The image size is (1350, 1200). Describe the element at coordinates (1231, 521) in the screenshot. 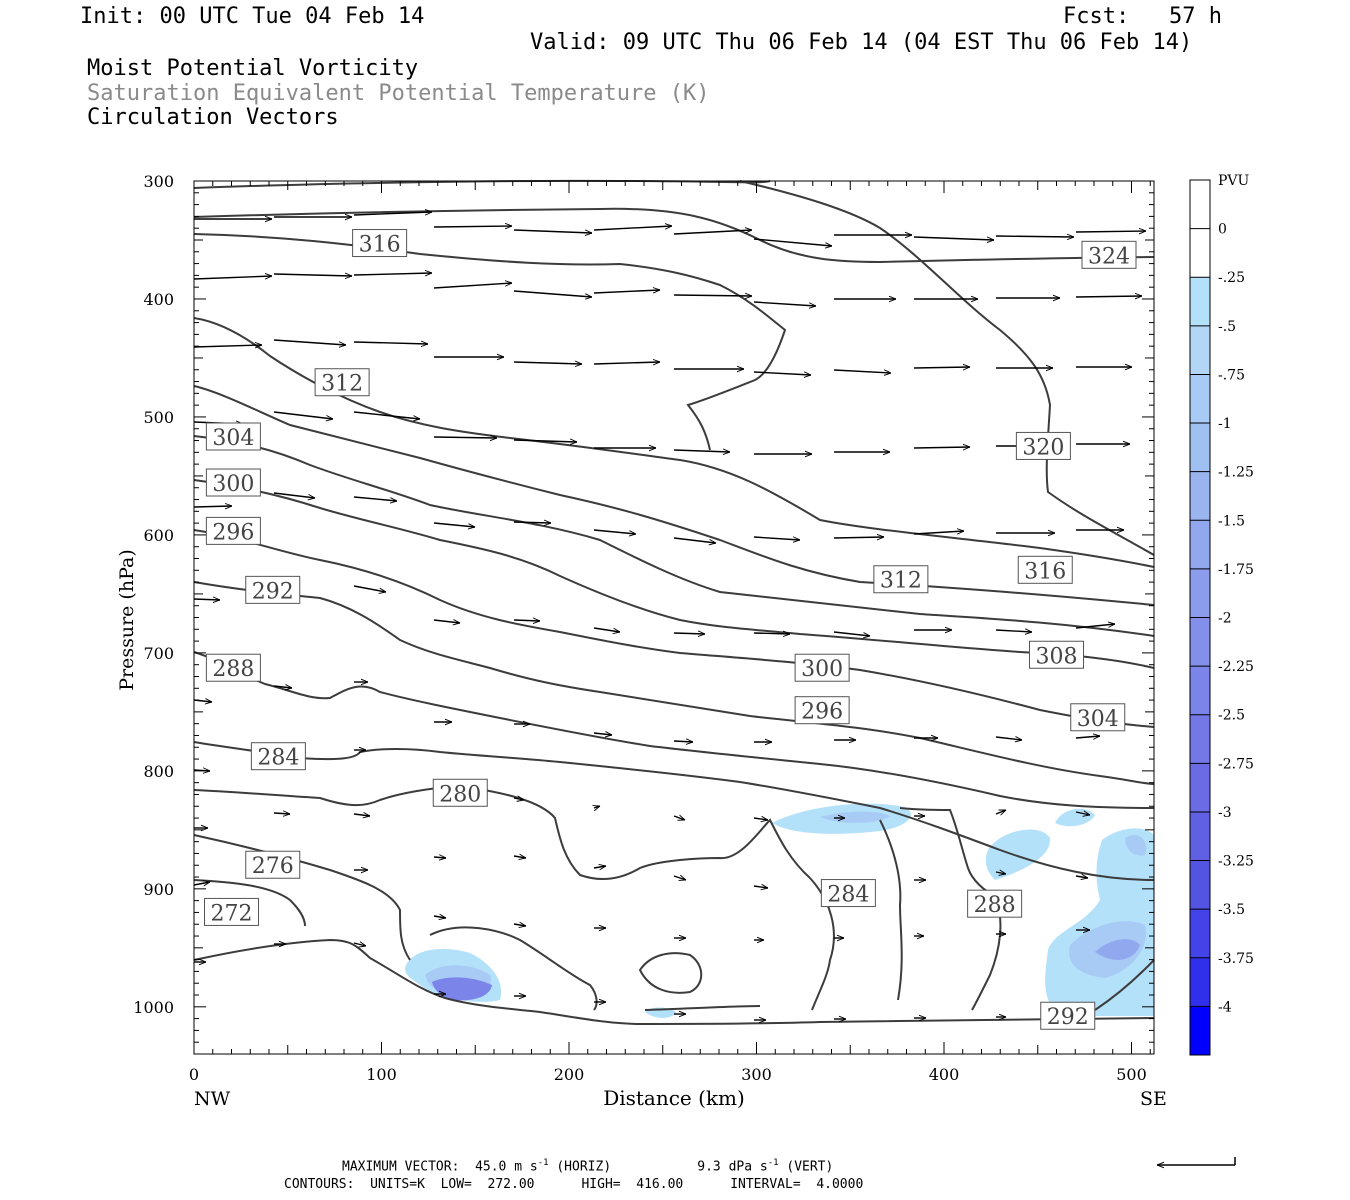

I see `colorbar-label: -1.5` at that location.